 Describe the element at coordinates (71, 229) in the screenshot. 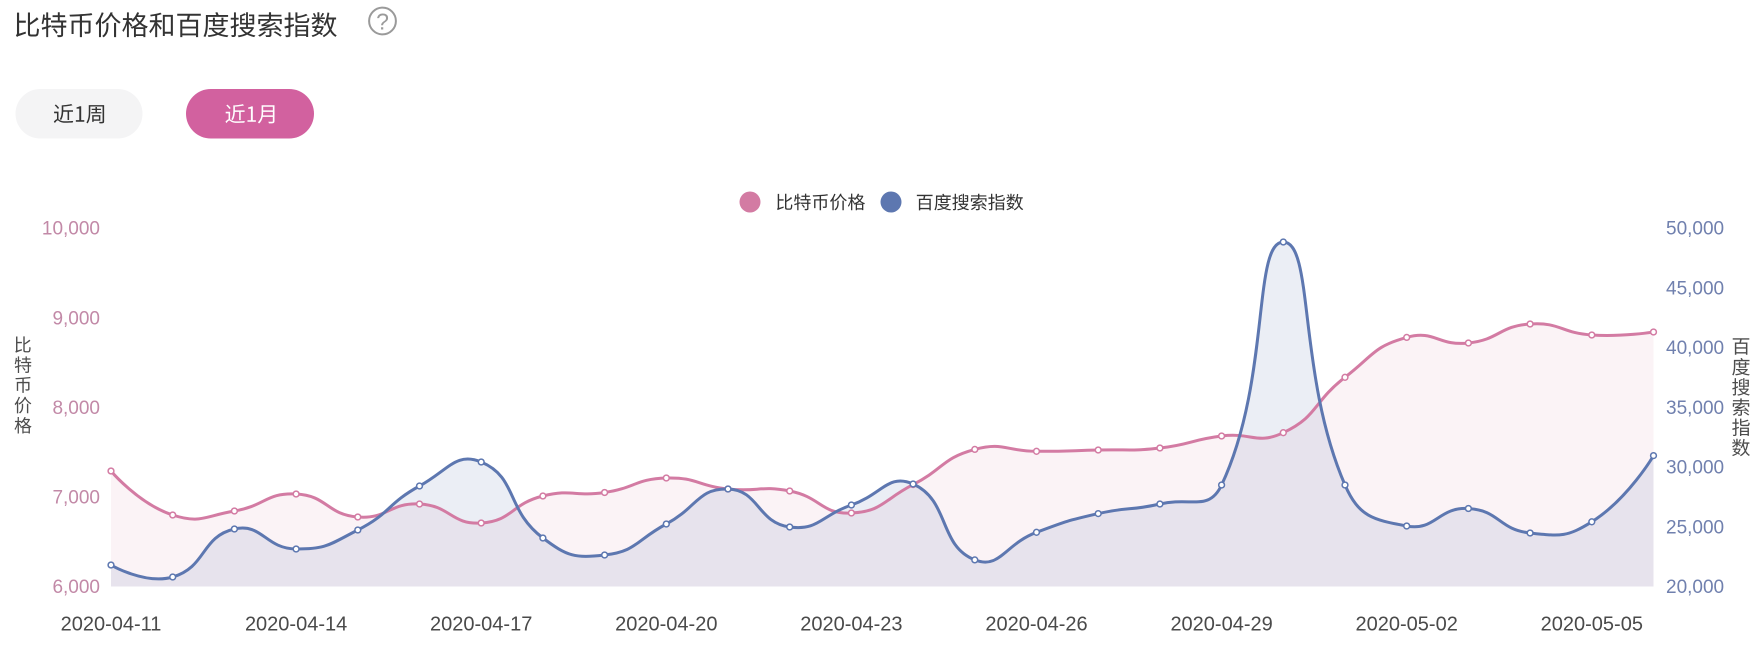

I see `svg-text: 10,000` at that location.